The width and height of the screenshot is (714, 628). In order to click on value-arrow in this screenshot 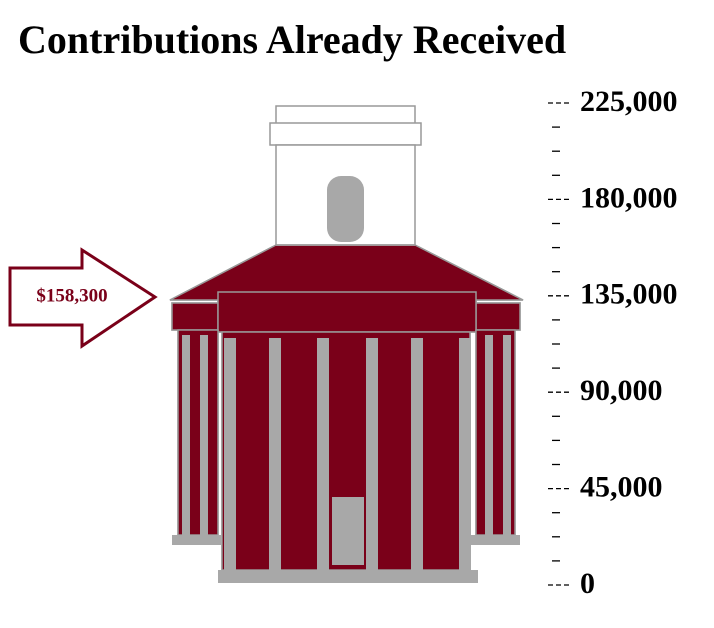, I will do `click(83, 298)`.